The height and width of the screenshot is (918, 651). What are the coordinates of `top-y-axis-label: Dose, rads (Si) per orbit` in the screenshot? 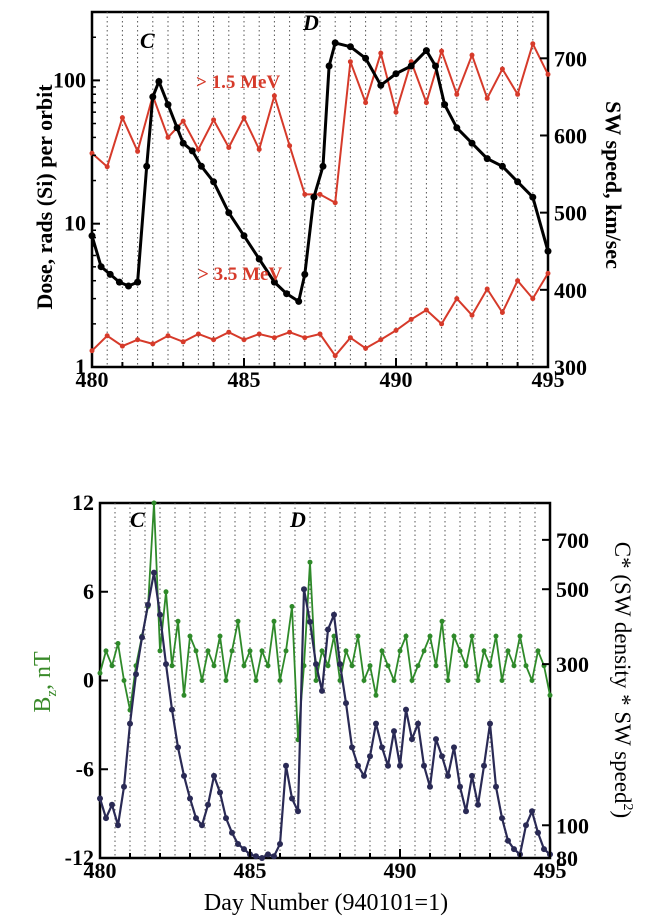 It's located at (44, 197).